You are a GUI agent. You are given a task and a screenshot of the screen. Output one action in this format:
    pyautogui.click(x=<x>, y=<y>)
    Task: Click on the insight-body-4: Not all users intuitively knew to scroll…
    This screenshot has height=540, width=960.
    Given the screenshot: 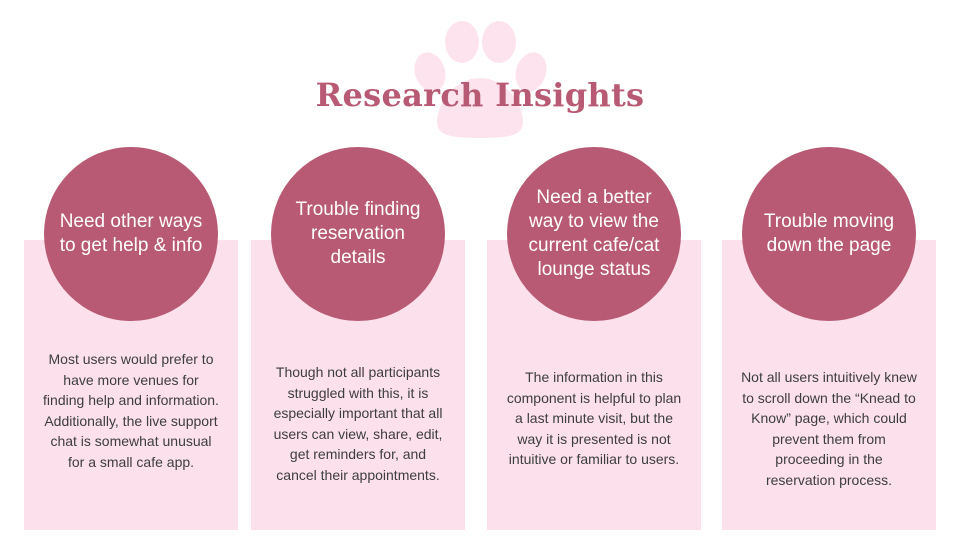 What is the action you would take?
    pyautogui.click(x=829, y=428)
    